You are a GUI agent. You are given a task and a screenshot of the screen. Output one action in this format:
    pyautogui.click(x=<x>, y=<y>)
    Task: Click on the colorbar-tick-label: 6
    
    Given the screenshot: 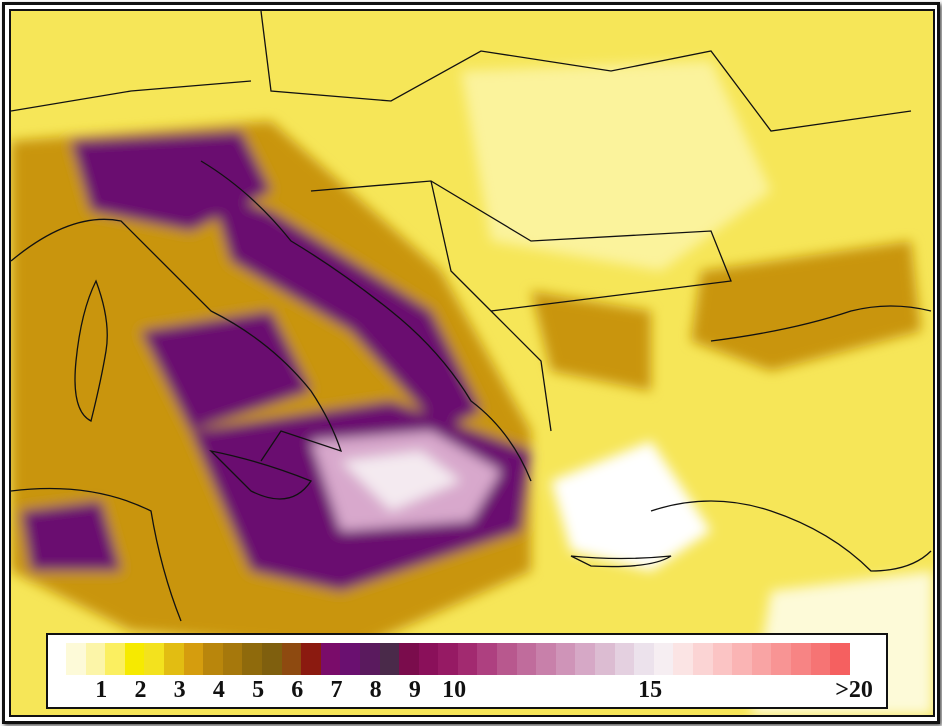 What is the action you would take?
    pyautogui.click(x=297, y=690)
    